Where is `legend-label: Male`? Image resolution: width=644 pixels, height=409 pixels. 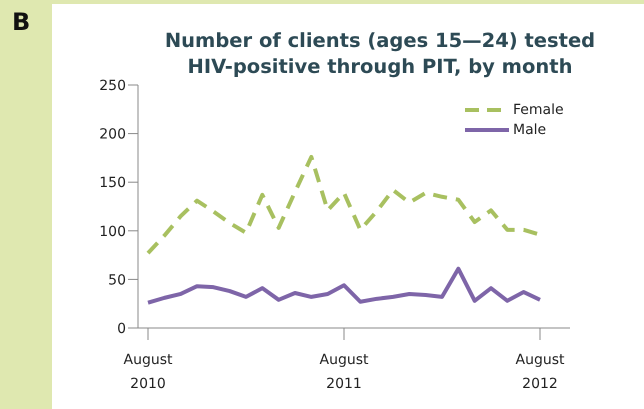
legend-label: Male is located at coordinates (529, 130).